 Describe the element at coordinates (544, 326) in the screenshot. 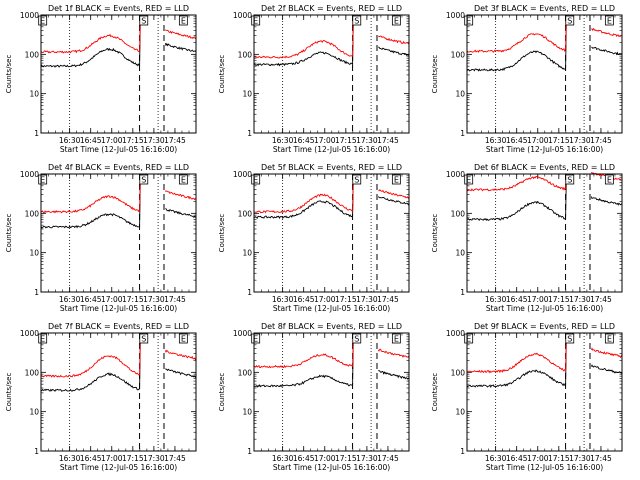

I see `chart-title: Det 9f BLACK = Events, RED = LLD` at that location.